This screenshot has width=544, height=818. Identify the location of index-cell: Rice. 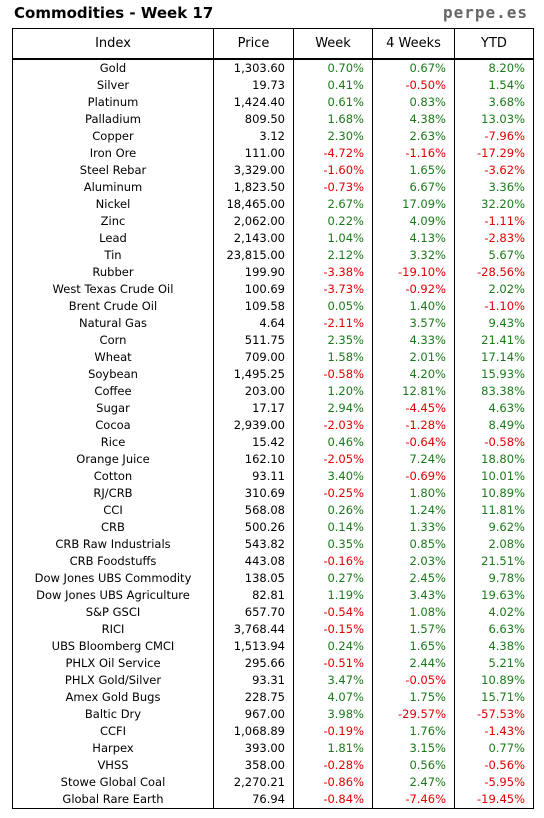
(113, 442).